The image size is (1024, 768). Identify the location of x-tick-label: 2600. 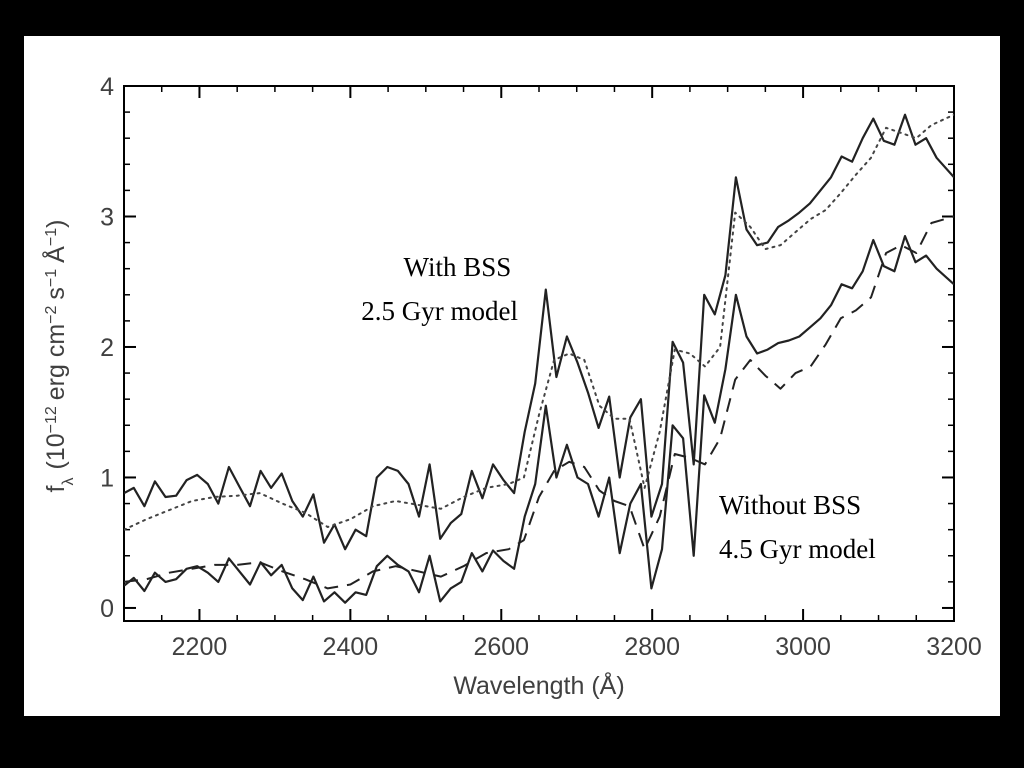
(501, 647).